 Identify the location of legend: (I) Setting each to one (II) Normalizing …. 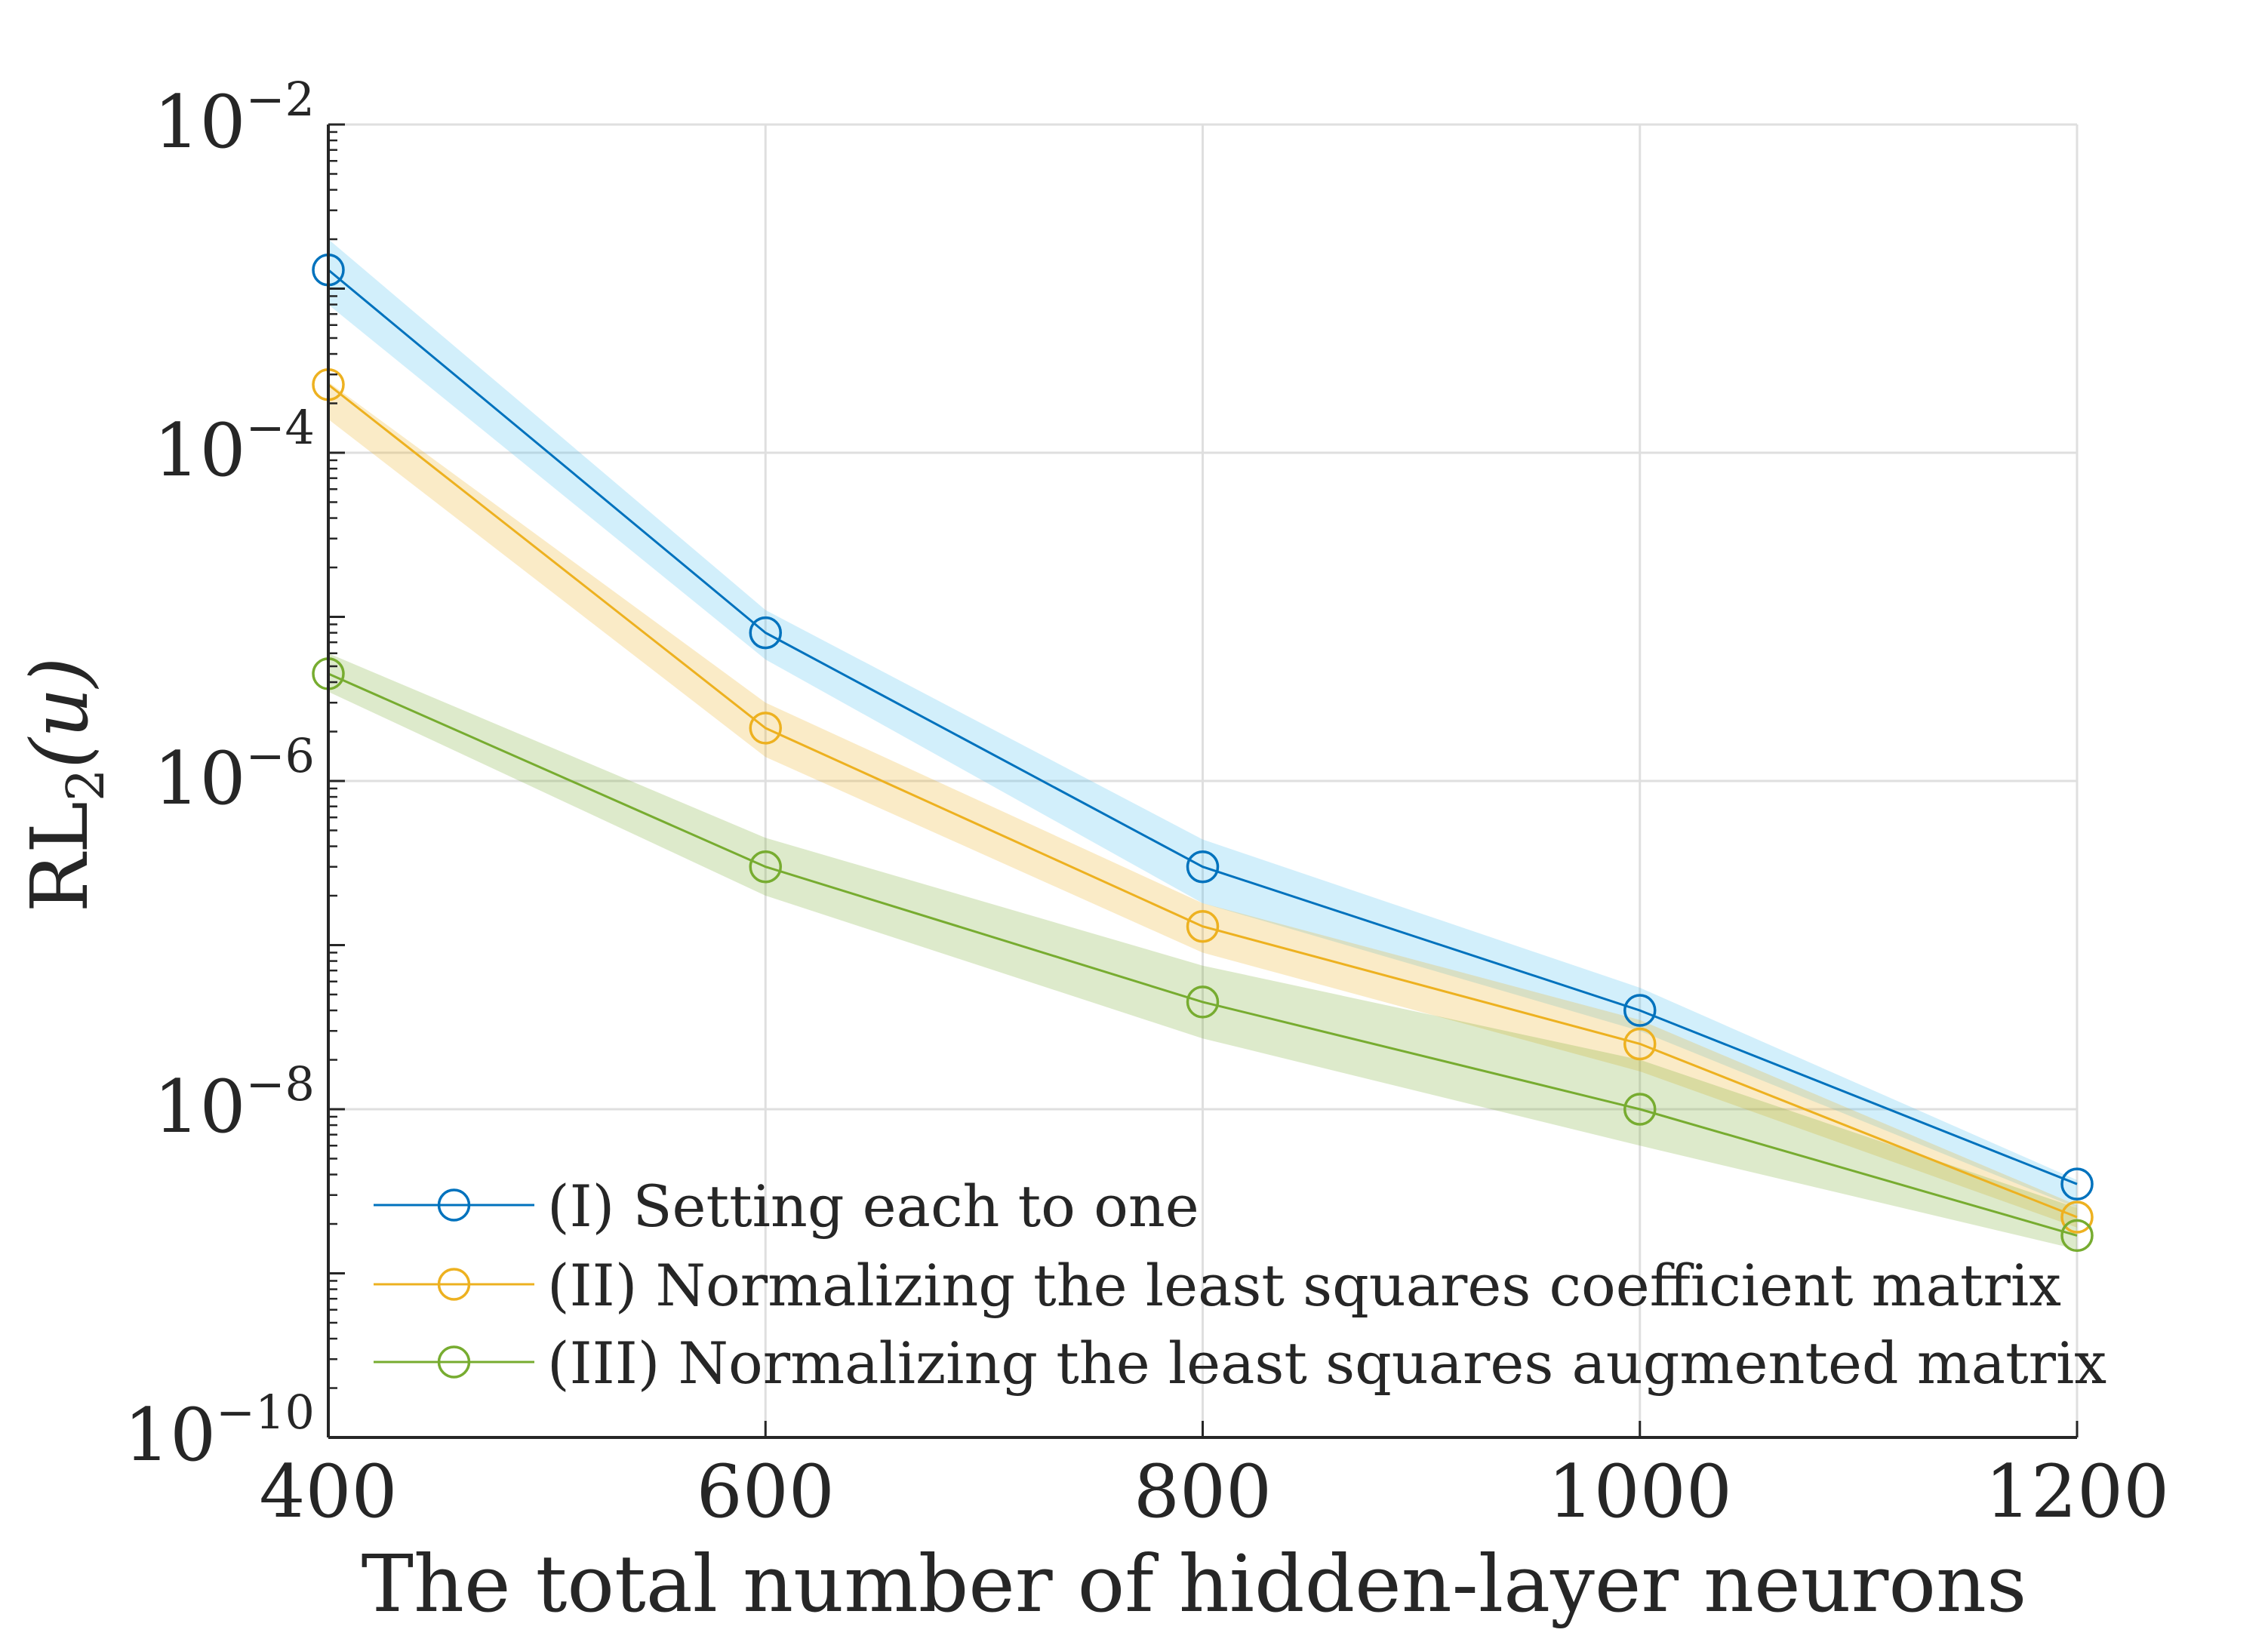
(1240, 1285).